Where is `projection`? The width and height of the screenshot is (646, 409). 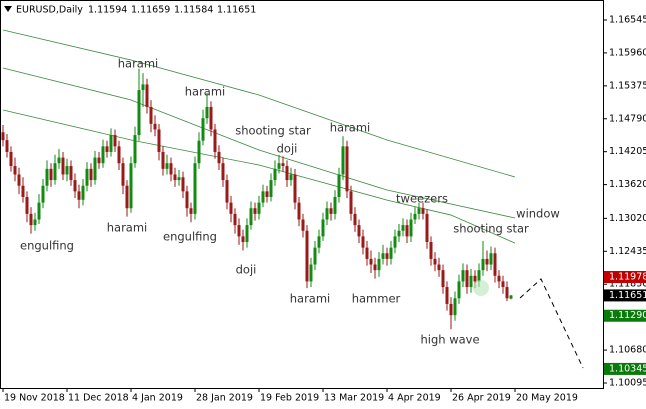
projection is located at coordinates (528, 323).